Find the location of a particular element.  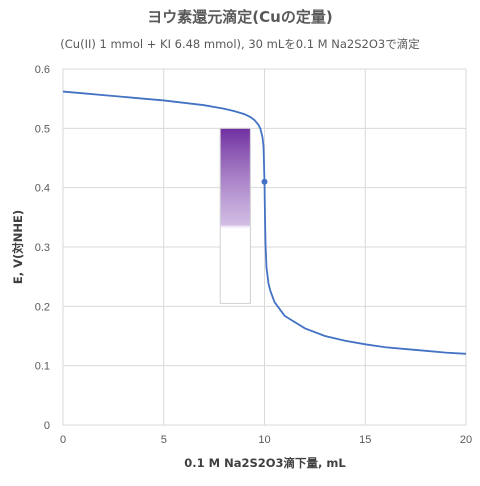

x-tick-labels: 0 5 10 15 20 is located at coordinates (266, 440).